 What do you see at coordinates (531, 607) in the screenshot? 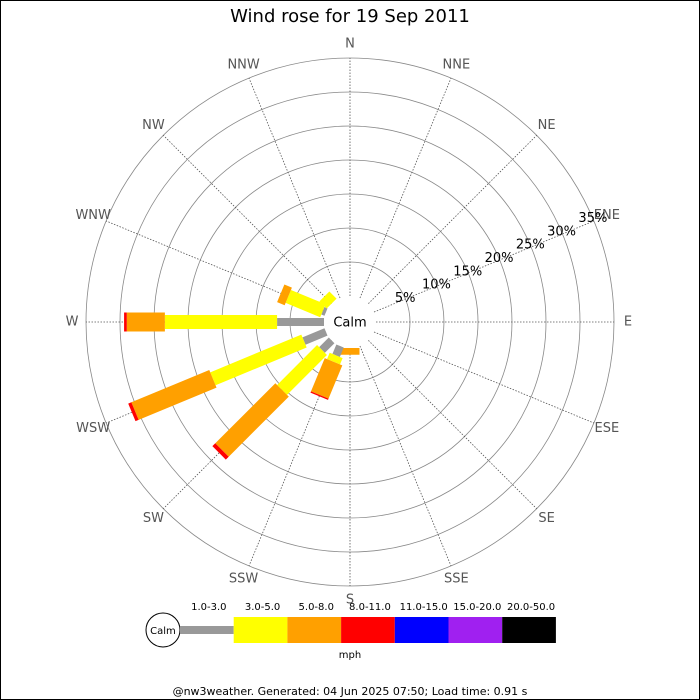
I see `legend-label: 20.0-50.0` at bounding box center [531, 607].